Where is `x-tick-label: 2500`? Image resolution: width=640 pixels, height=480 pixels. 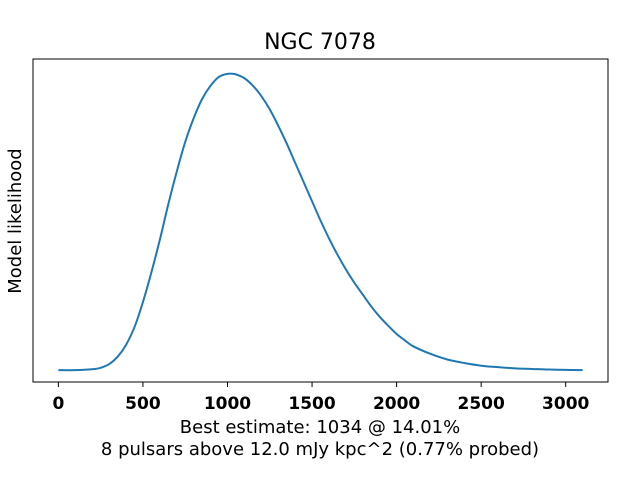 x-tick-label: 2500 is located at coordinates (480, 404).